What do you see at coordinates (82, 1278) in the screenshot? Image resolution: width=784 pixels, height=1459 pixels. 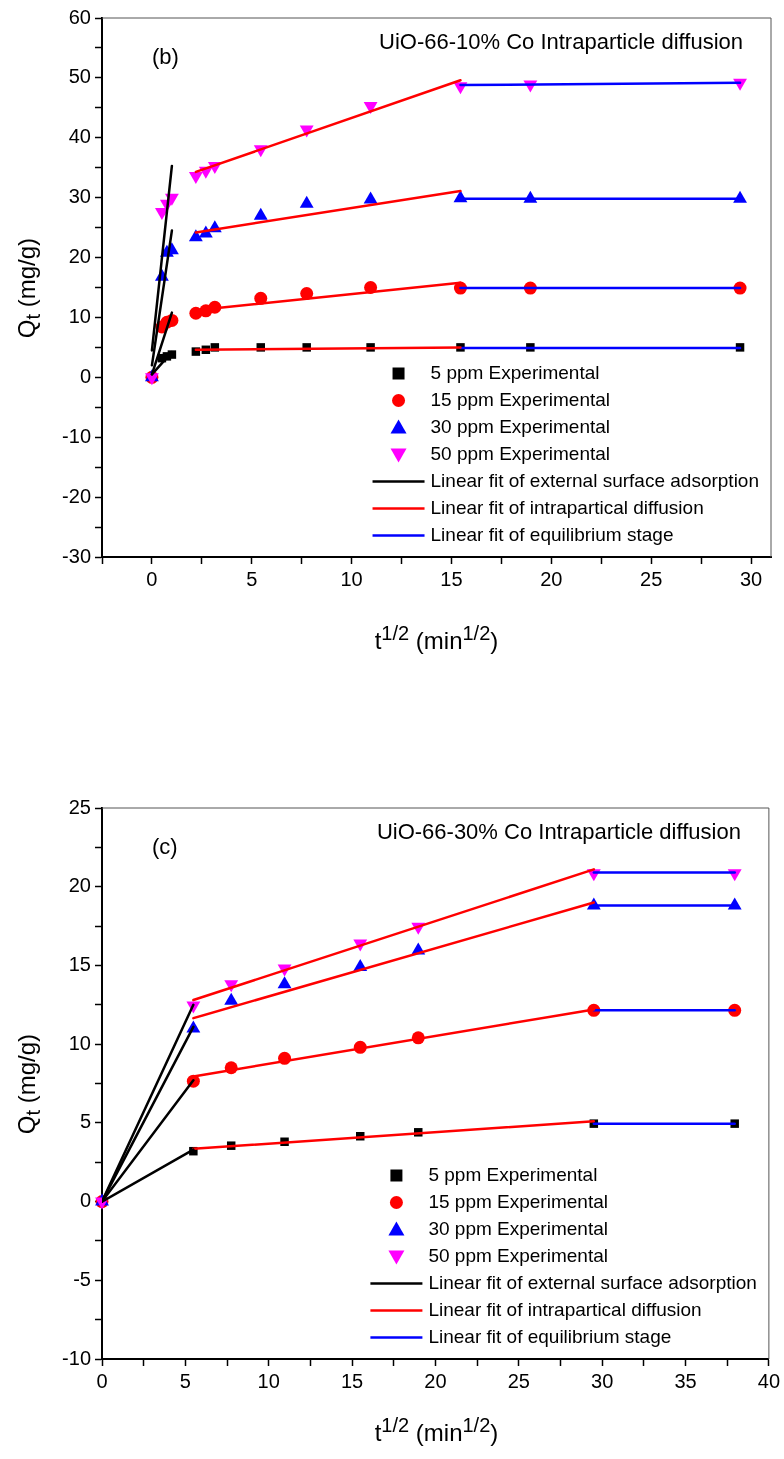 I see `y-tick-label: -5` at bounding box center [82, 1278].